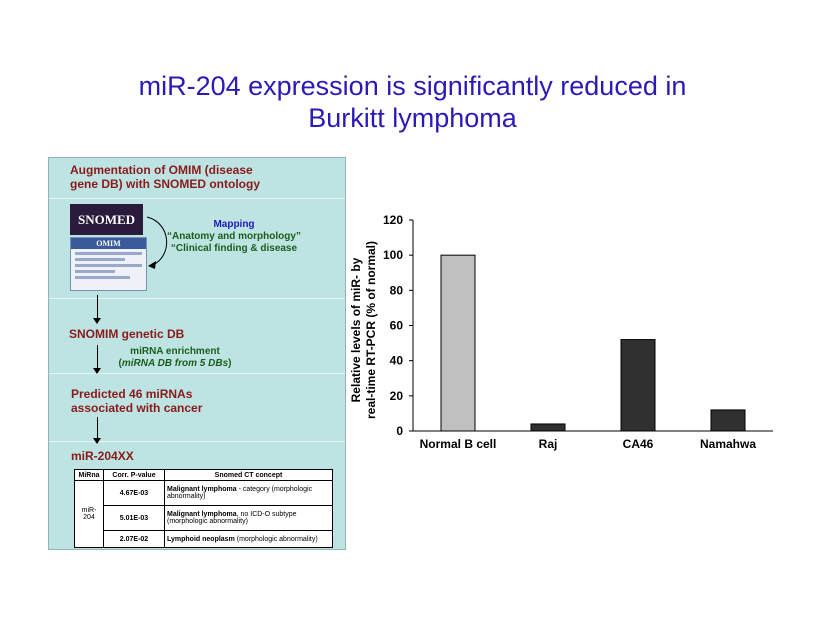 The image size is (825, 638). I want to click on title-line-2: Burkitt lymphoma, so click(412, 118).